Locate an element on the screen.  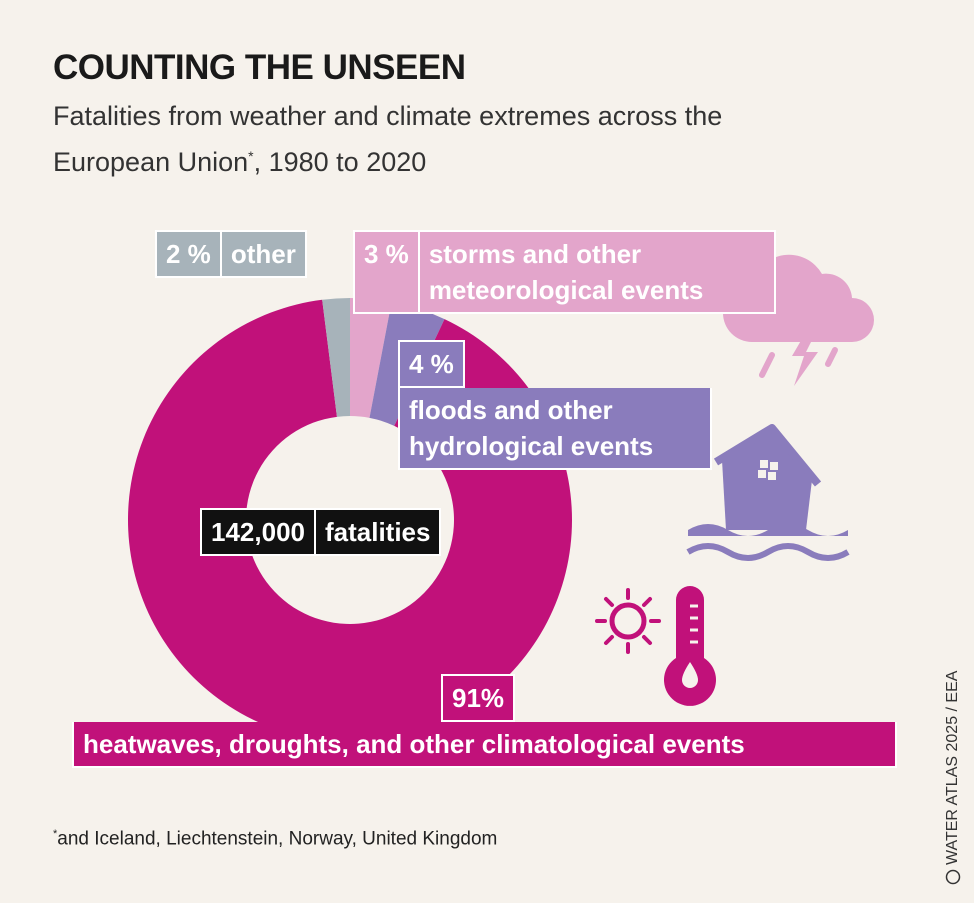
value-label: 91% is located at coordinates (478, 698).